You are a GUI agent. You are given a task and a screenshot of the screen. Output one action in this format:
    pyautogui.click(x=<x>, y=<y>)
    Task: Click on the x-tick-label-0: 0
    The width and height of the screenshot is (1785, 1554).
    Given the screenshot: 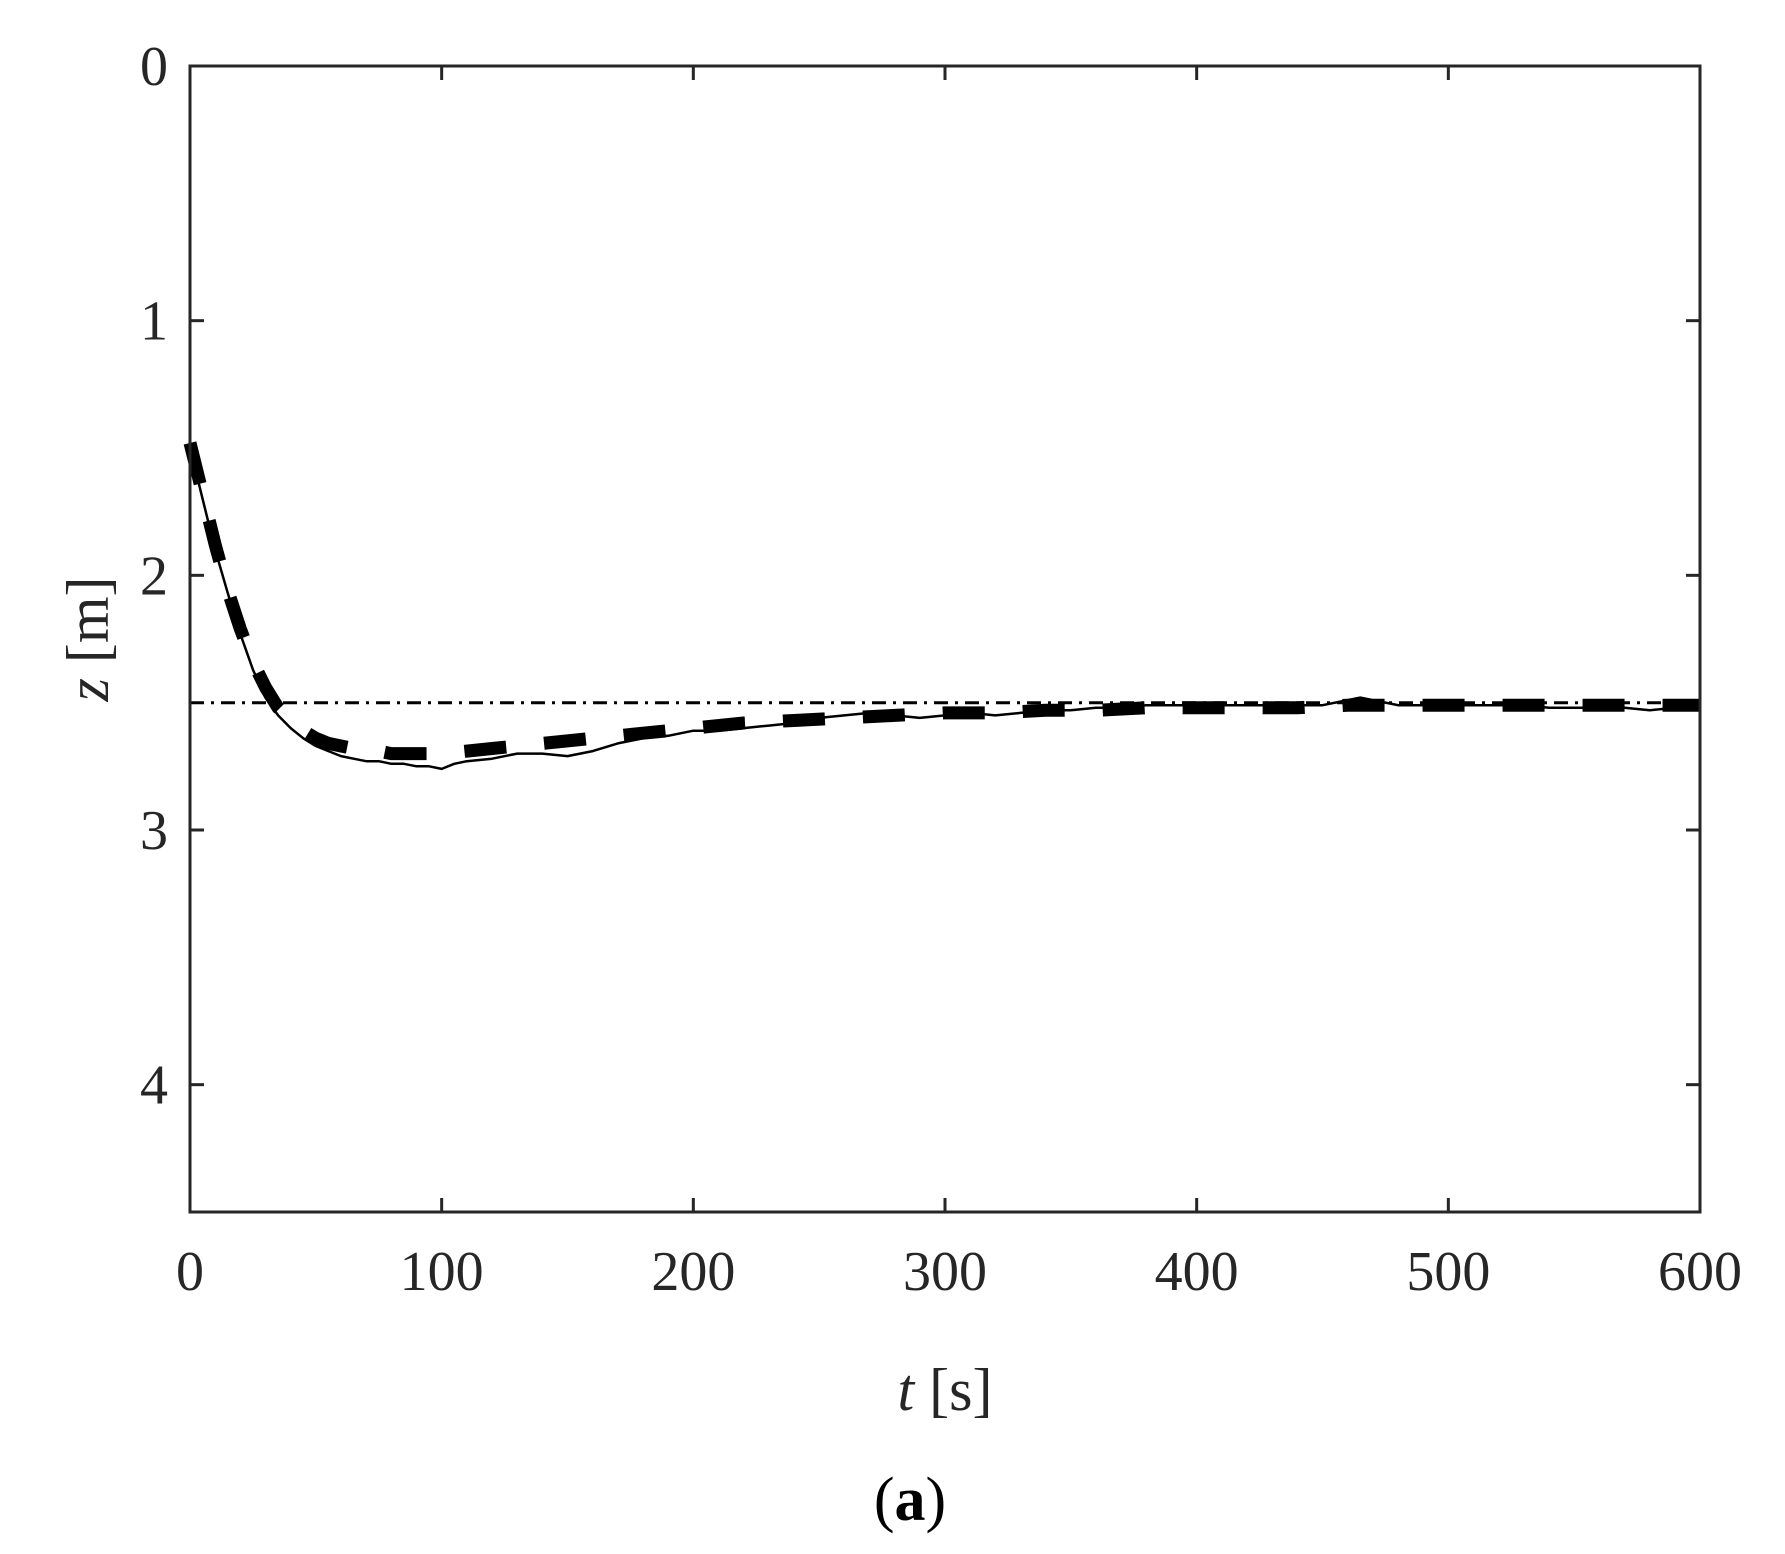 What is the action you would take?
    pyautogui.click(x=190, y=1272)
    